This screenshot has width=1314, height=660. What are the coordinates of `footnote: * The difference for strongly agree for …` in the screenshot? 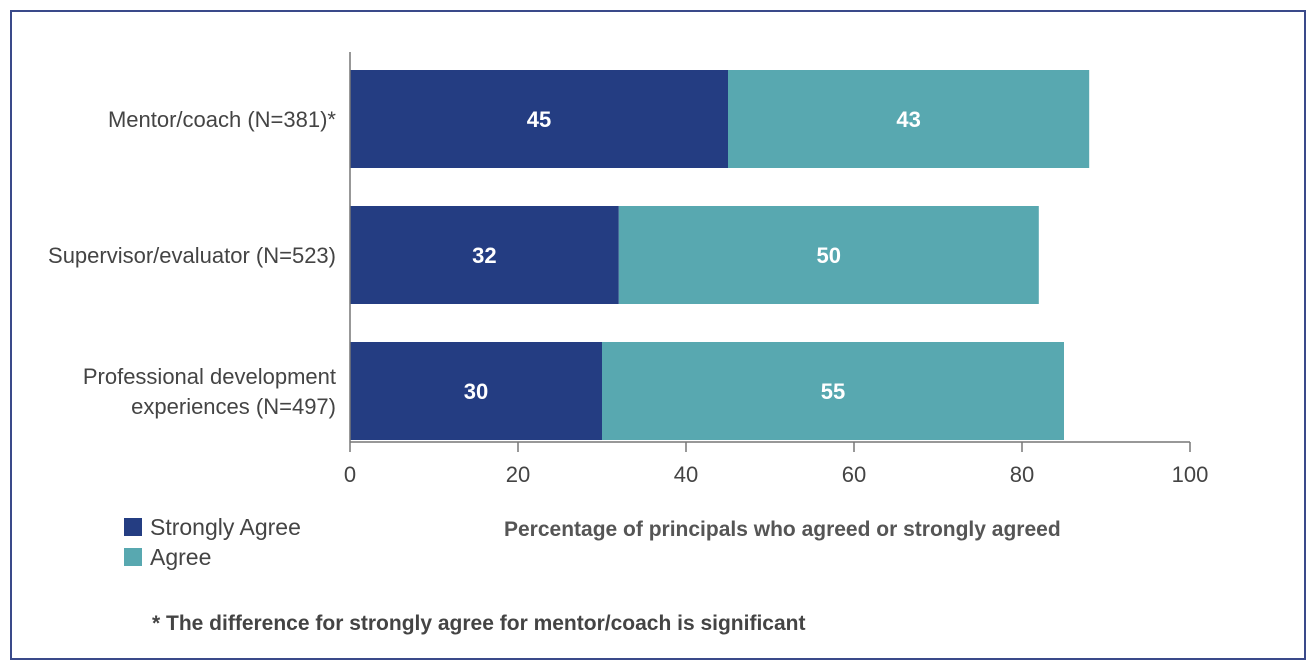 It's located at (479, 623).